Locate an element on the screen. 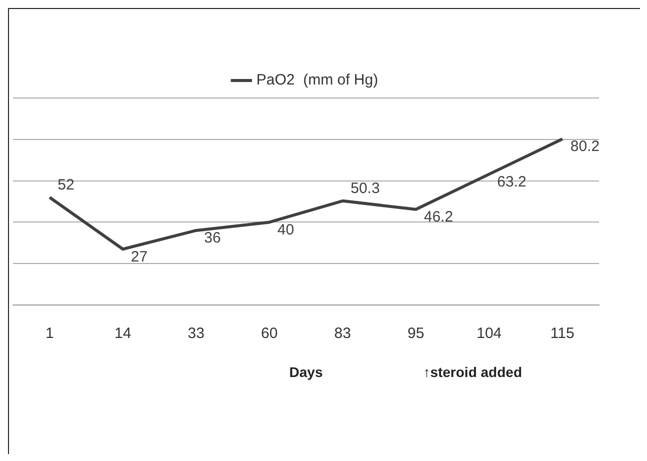  x-tick-label: 95 is located at coordinates (416, 333).